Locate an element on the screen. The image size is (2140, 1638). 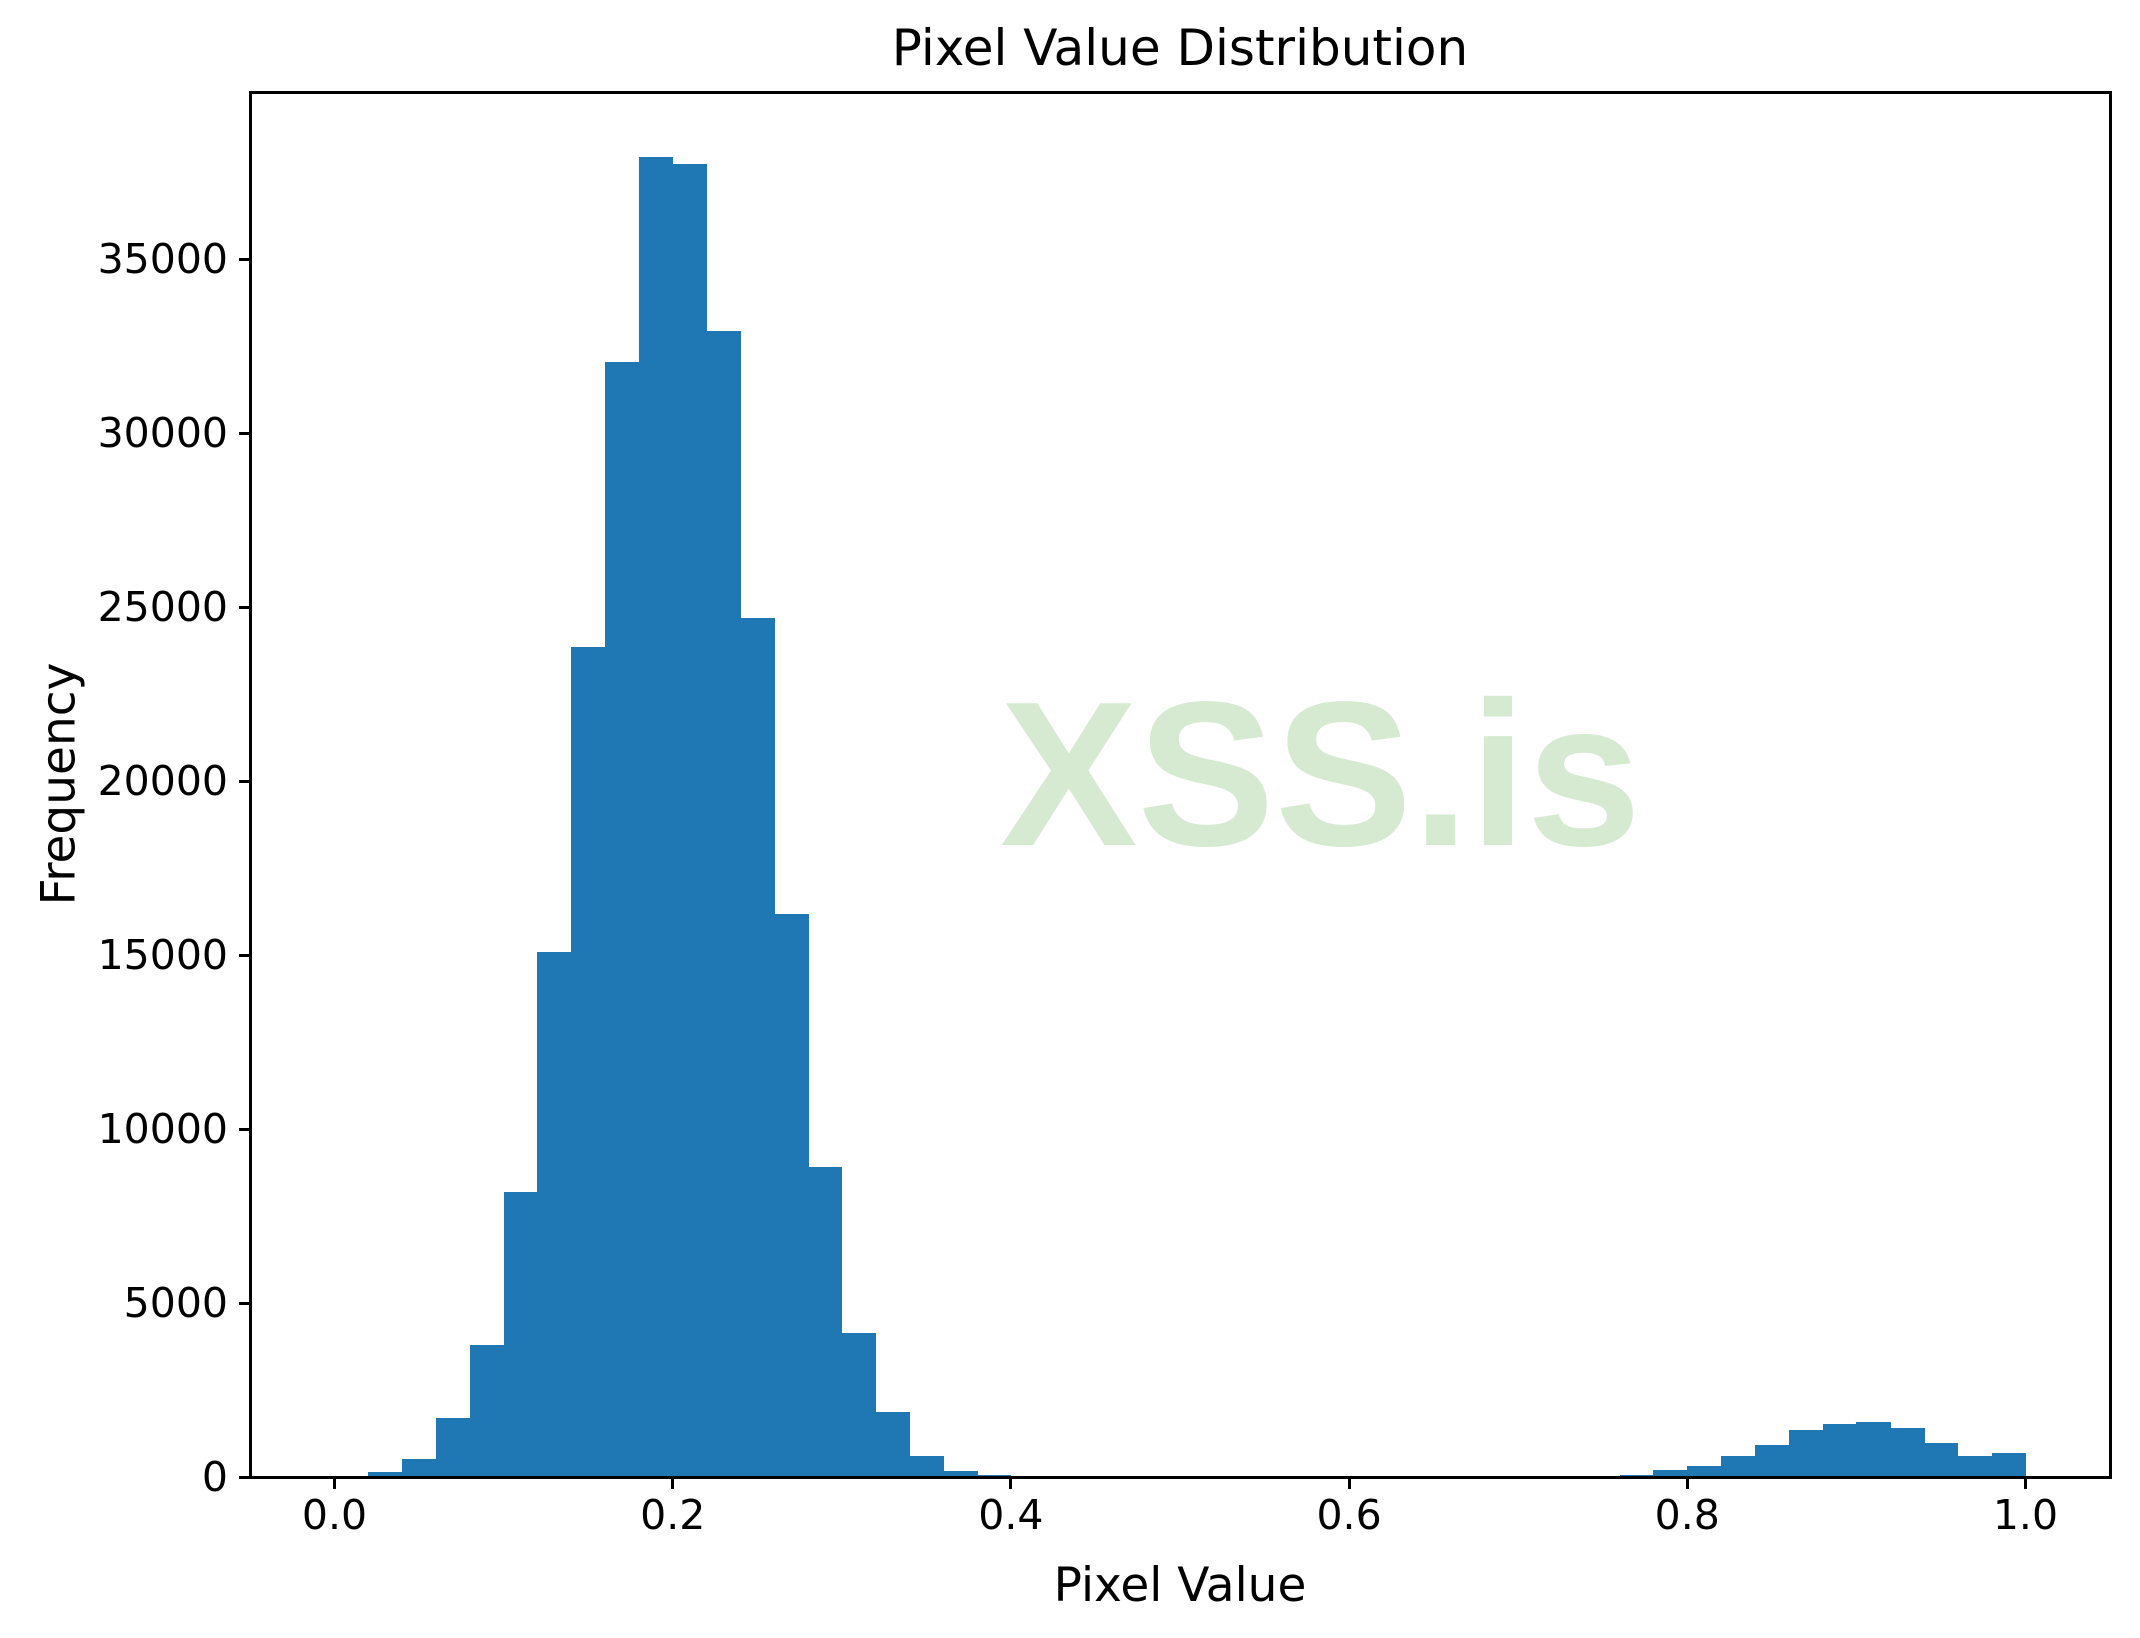
x-tick-label: 0.6 is located at coordinates (1349, 1515).